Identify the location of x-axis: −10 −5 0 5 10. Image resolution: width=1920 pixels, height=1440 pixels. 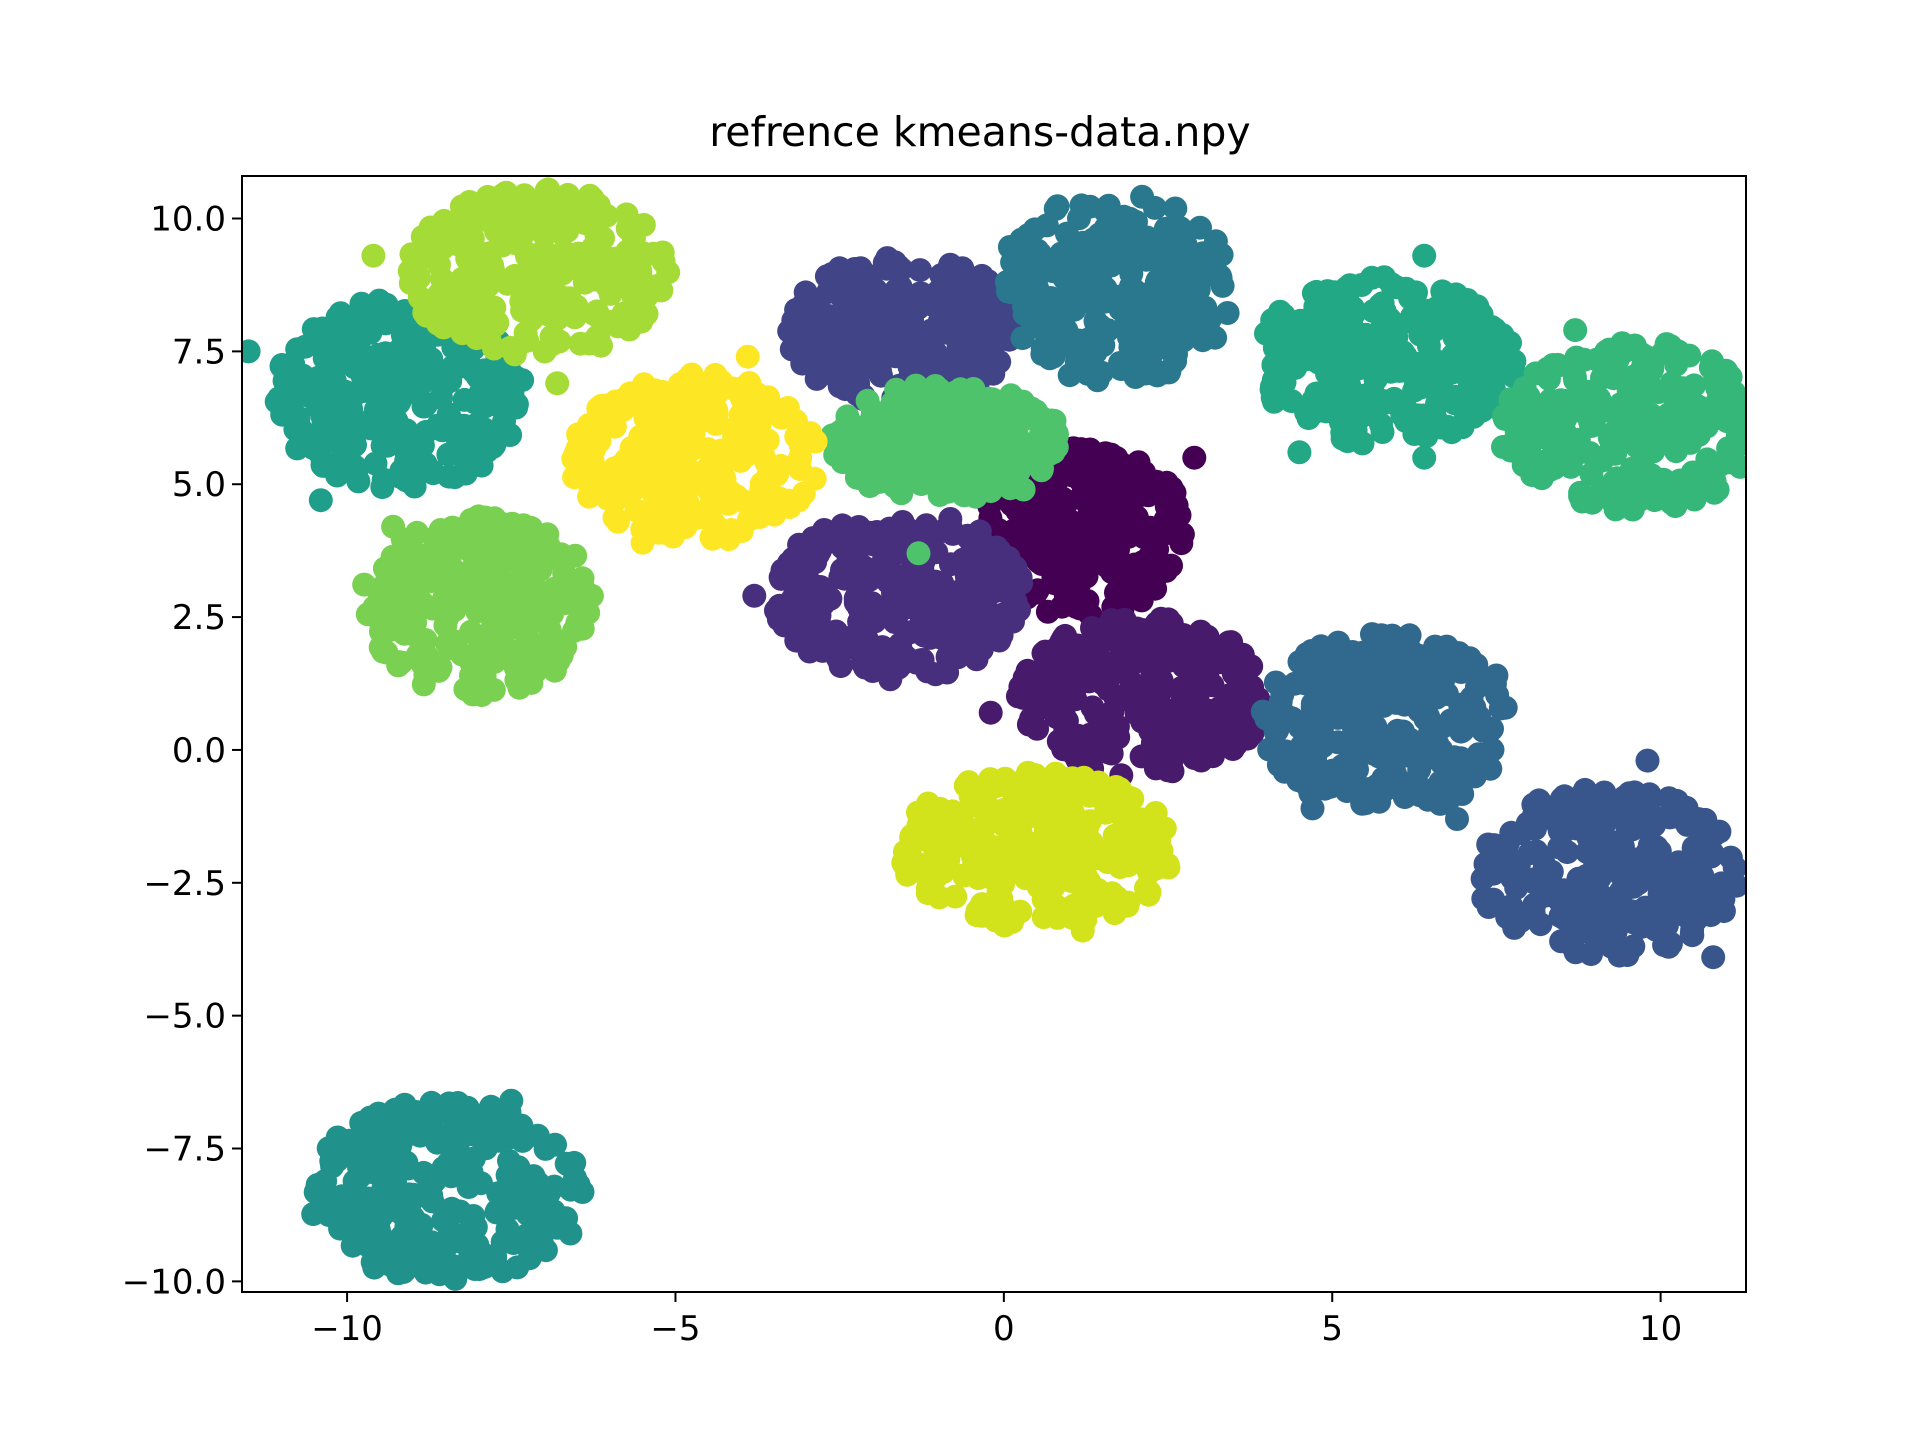
(996, 1320).